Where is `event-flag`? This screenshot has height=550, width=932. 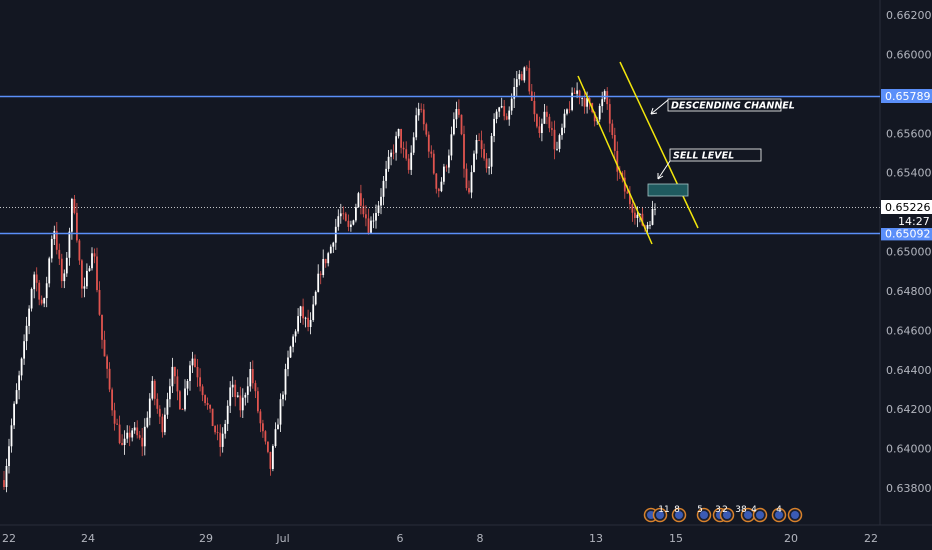 event-flag is located at coordinates (679, 515).